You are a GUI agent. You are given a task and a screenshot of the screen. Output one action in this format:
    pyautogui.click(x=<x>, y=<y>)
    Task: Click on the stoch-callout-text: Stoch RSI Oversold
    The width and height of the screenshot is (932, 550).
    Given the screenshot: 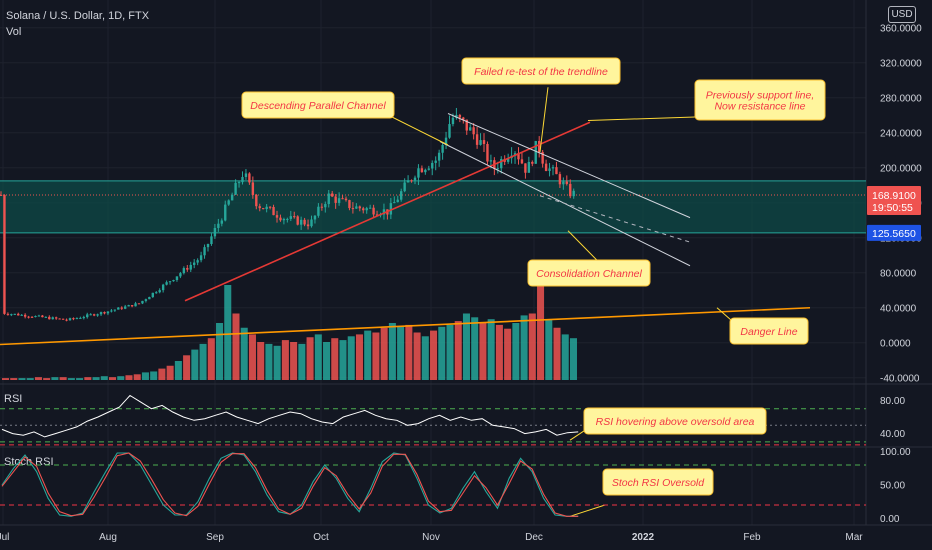 What is the action you would take?
    pyautogui.click(x=658, y=483)
    